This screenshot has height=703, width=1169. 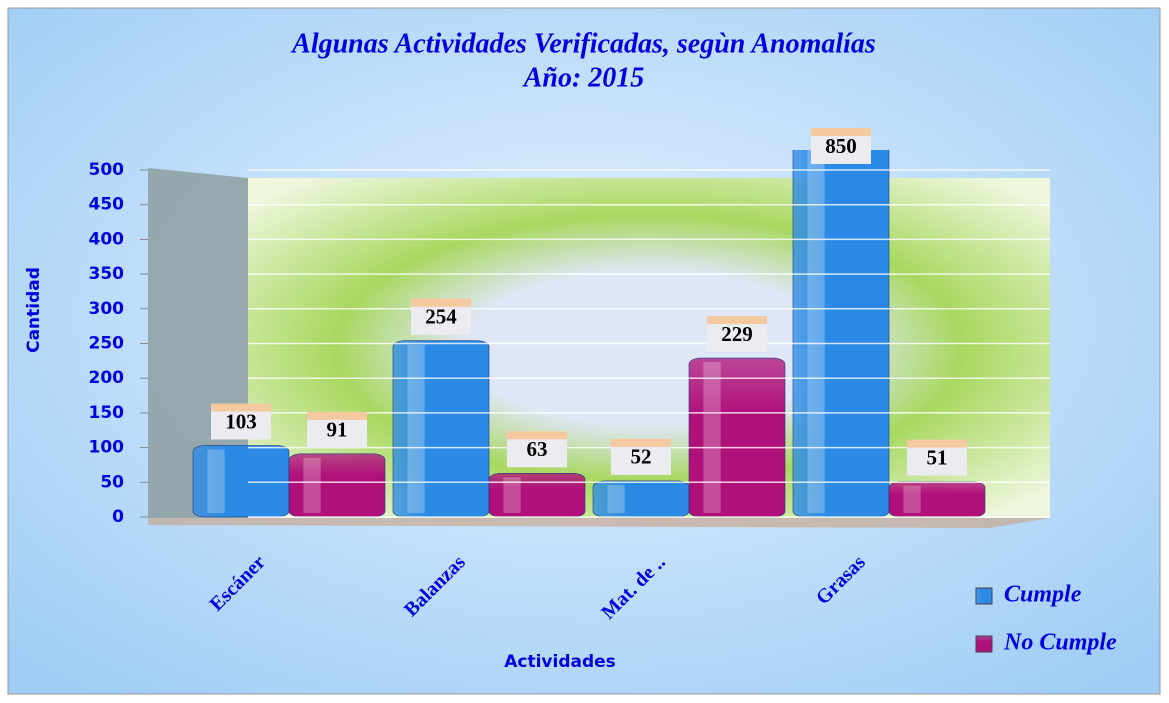 What do you see at coordinates (107, 170) in the screenshot?
I see `y-tick-label: 500` at bounding box center [107, 170].